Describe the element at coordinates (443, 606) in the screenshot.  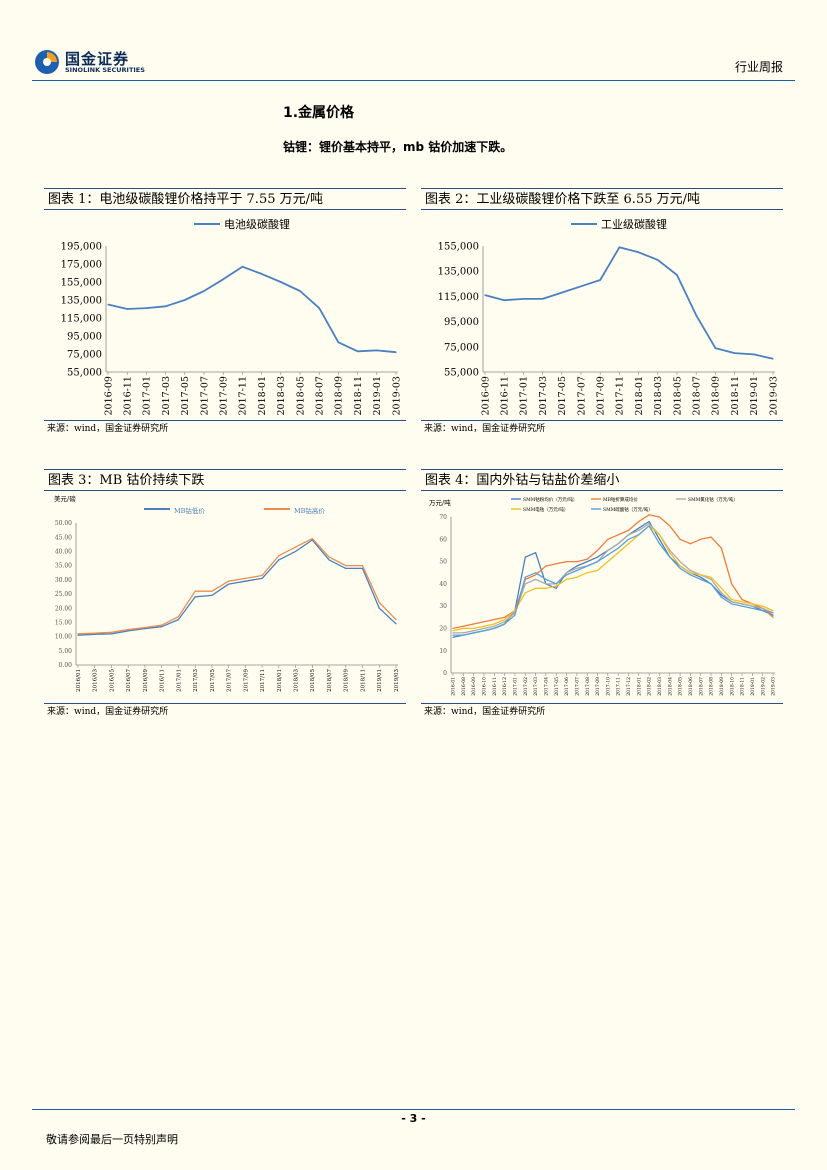
I see `y-tick-label: 30` at that location.